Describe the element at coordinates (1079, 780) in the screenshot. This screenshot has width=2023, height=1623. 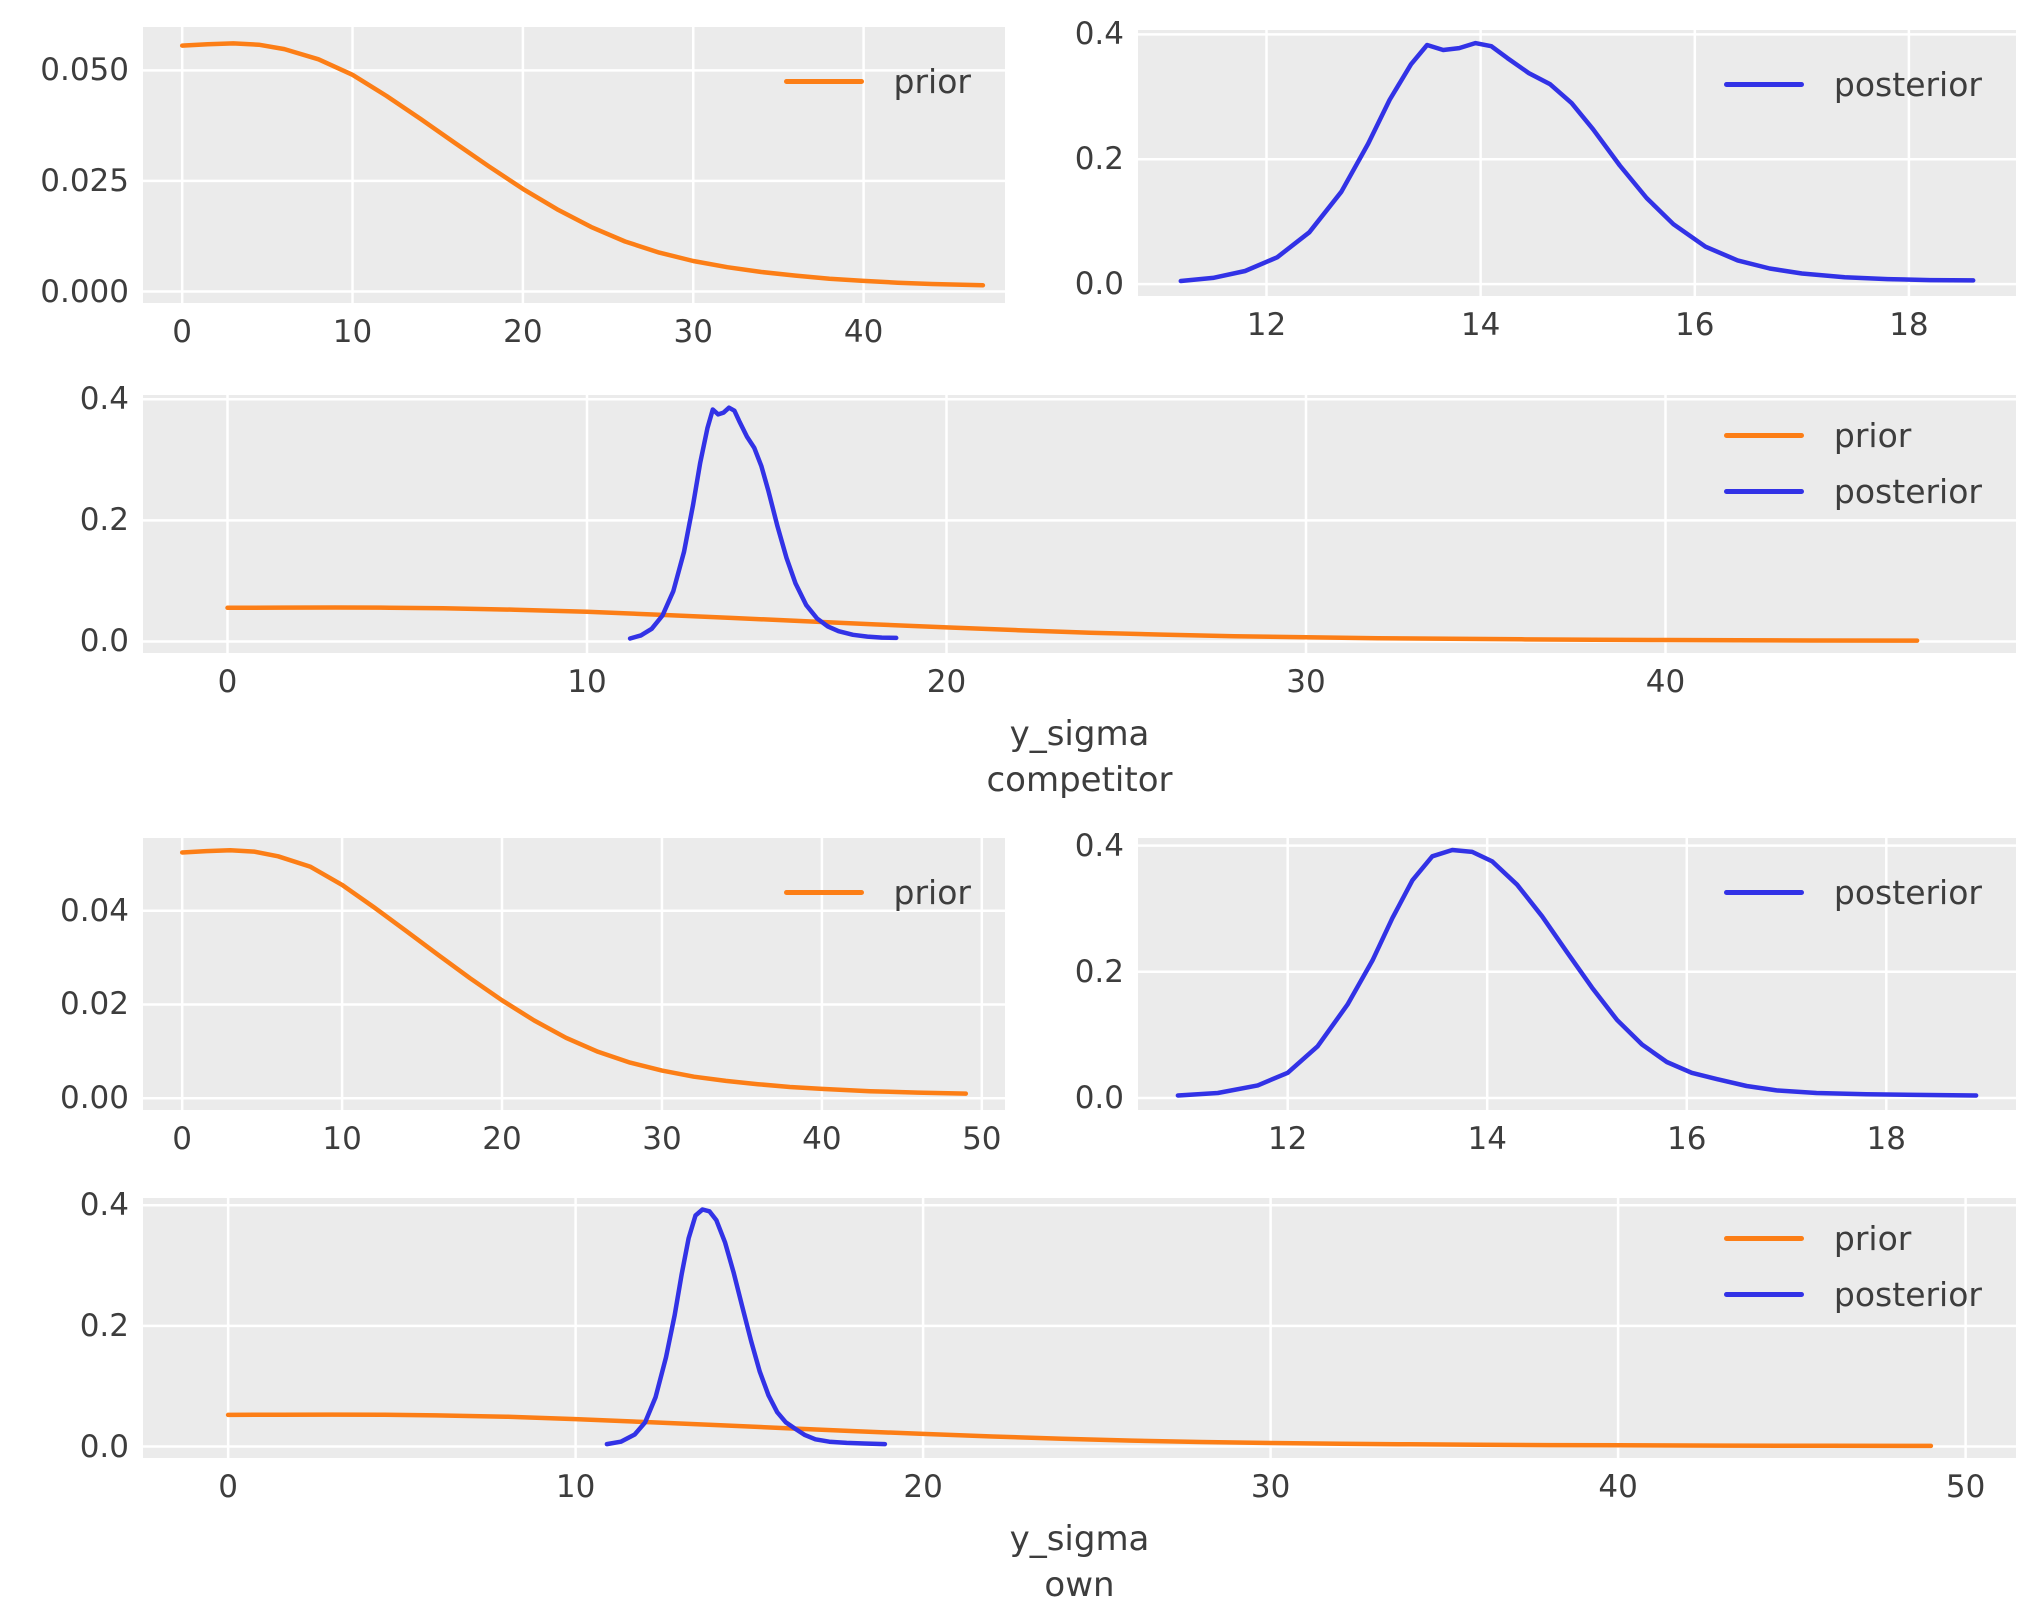
I see `x-axis-label: competitor` at that location.